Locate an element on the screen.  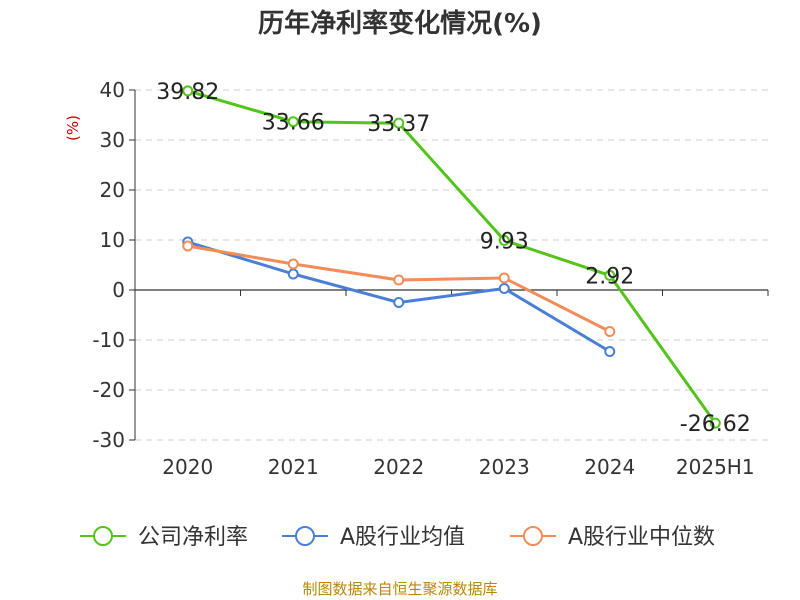
data-label: 2.92 is located at coordinates (609, 276).